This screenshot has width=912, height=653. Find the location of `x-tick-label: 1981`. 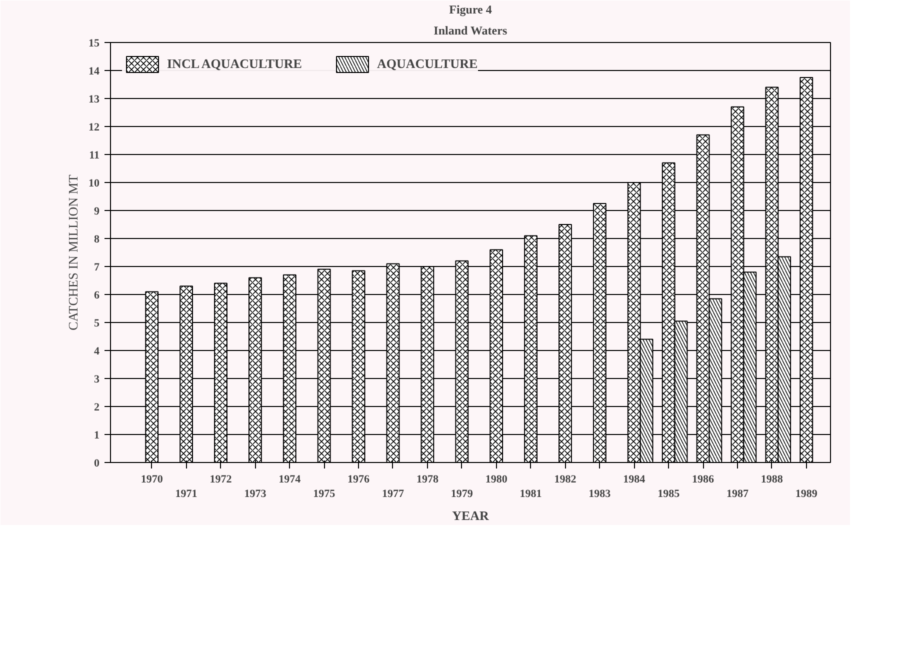

x-tick-label: 1981 is located at coordinates (531, 494).